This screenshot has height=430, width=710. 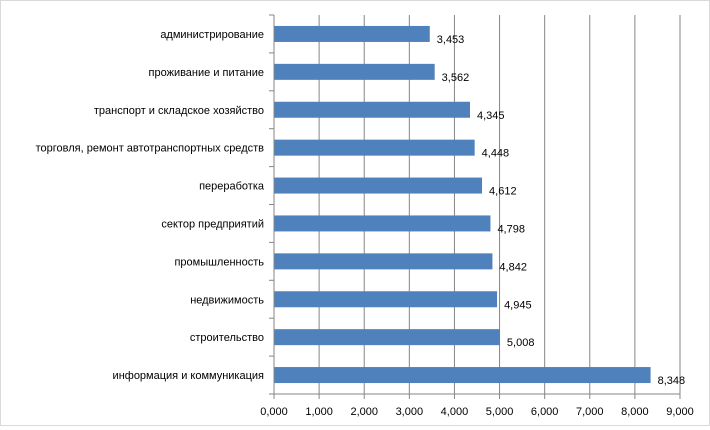 I want to click on value-label-9: 8,348, so click(x=672, y=381).